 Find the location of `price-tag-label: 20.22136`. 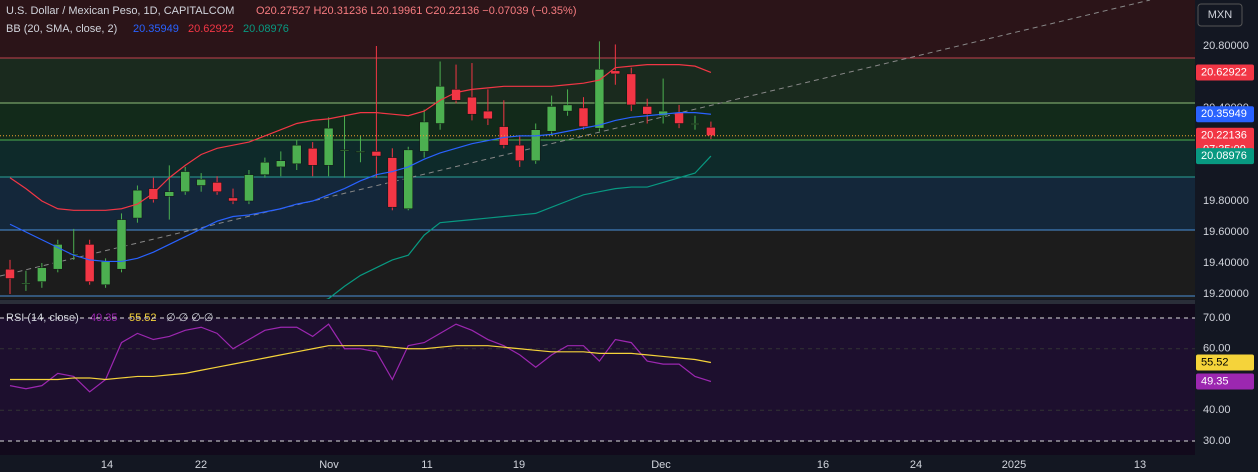

price-tag-label: 20.22136 is located at coordinates (1224, 136).